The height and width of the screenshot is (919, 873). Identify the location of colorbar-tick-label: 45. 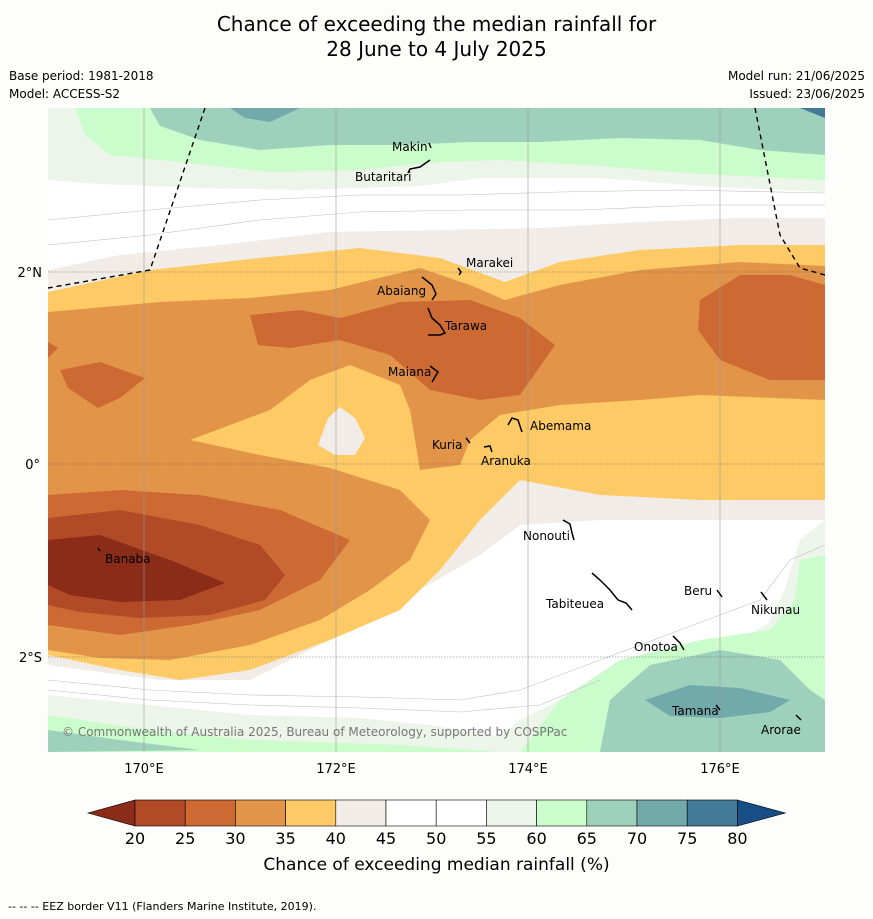
(386, 838).